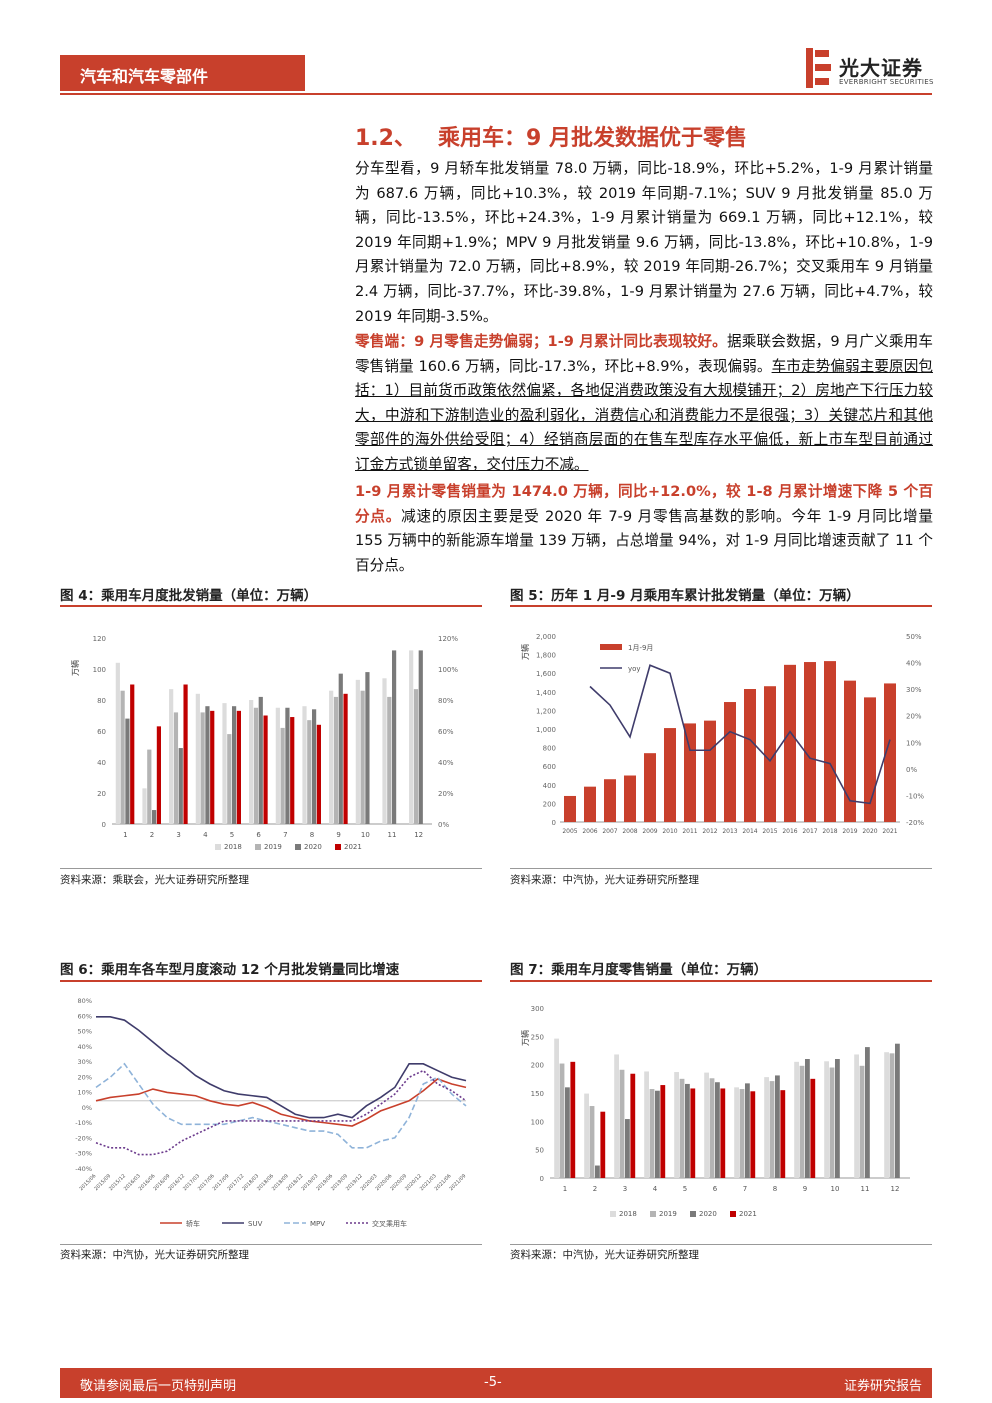  What do you see at coordinates (689, 831) in the screenshot?
I see `x-tick-label: 2011` at bounding box center [689, 831].